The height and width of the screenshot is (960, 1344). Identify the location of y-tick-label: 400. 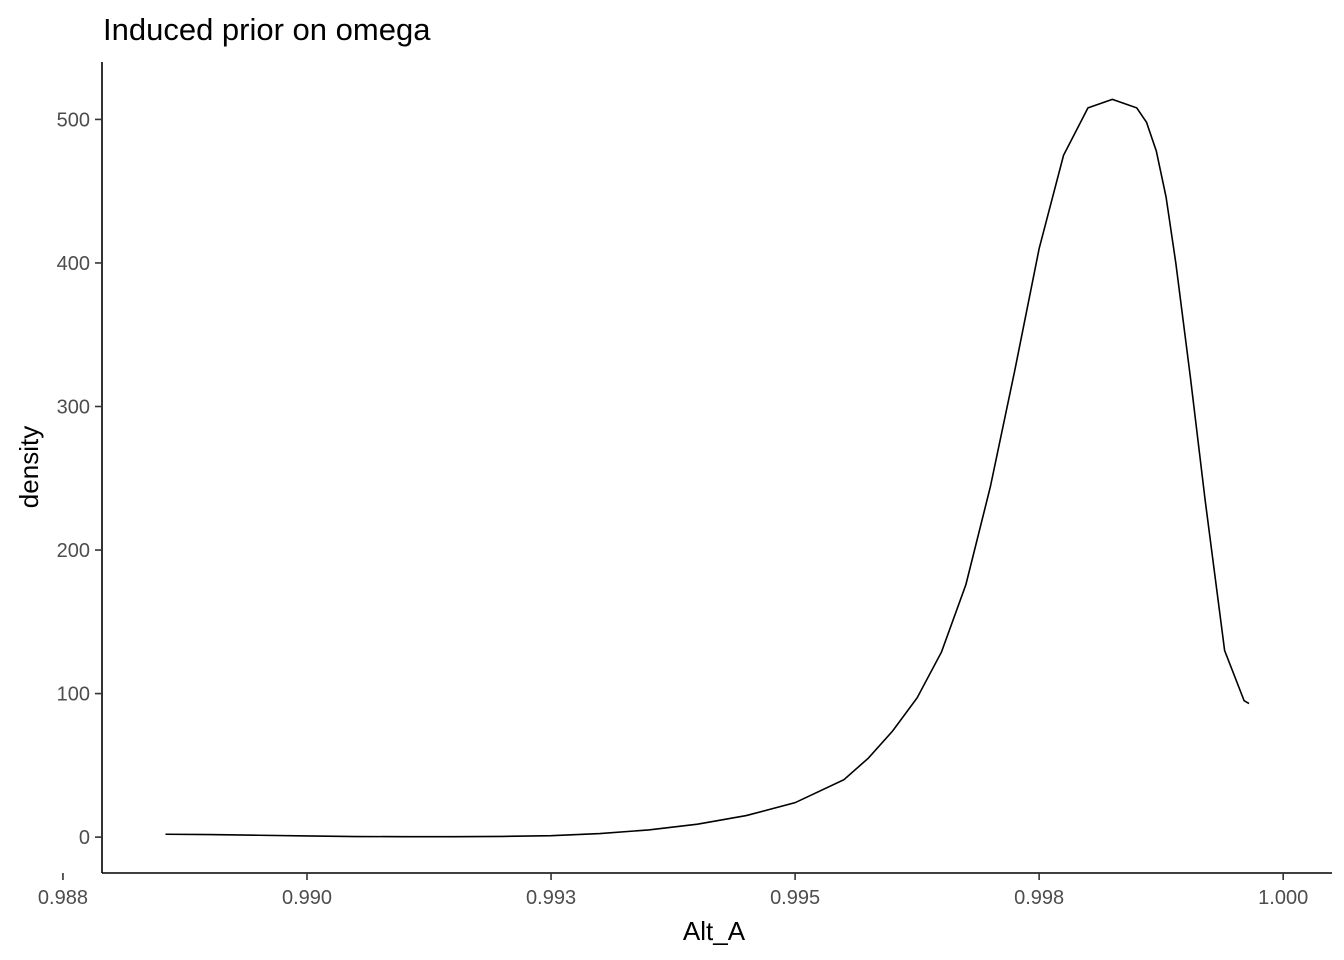
(73, 264).